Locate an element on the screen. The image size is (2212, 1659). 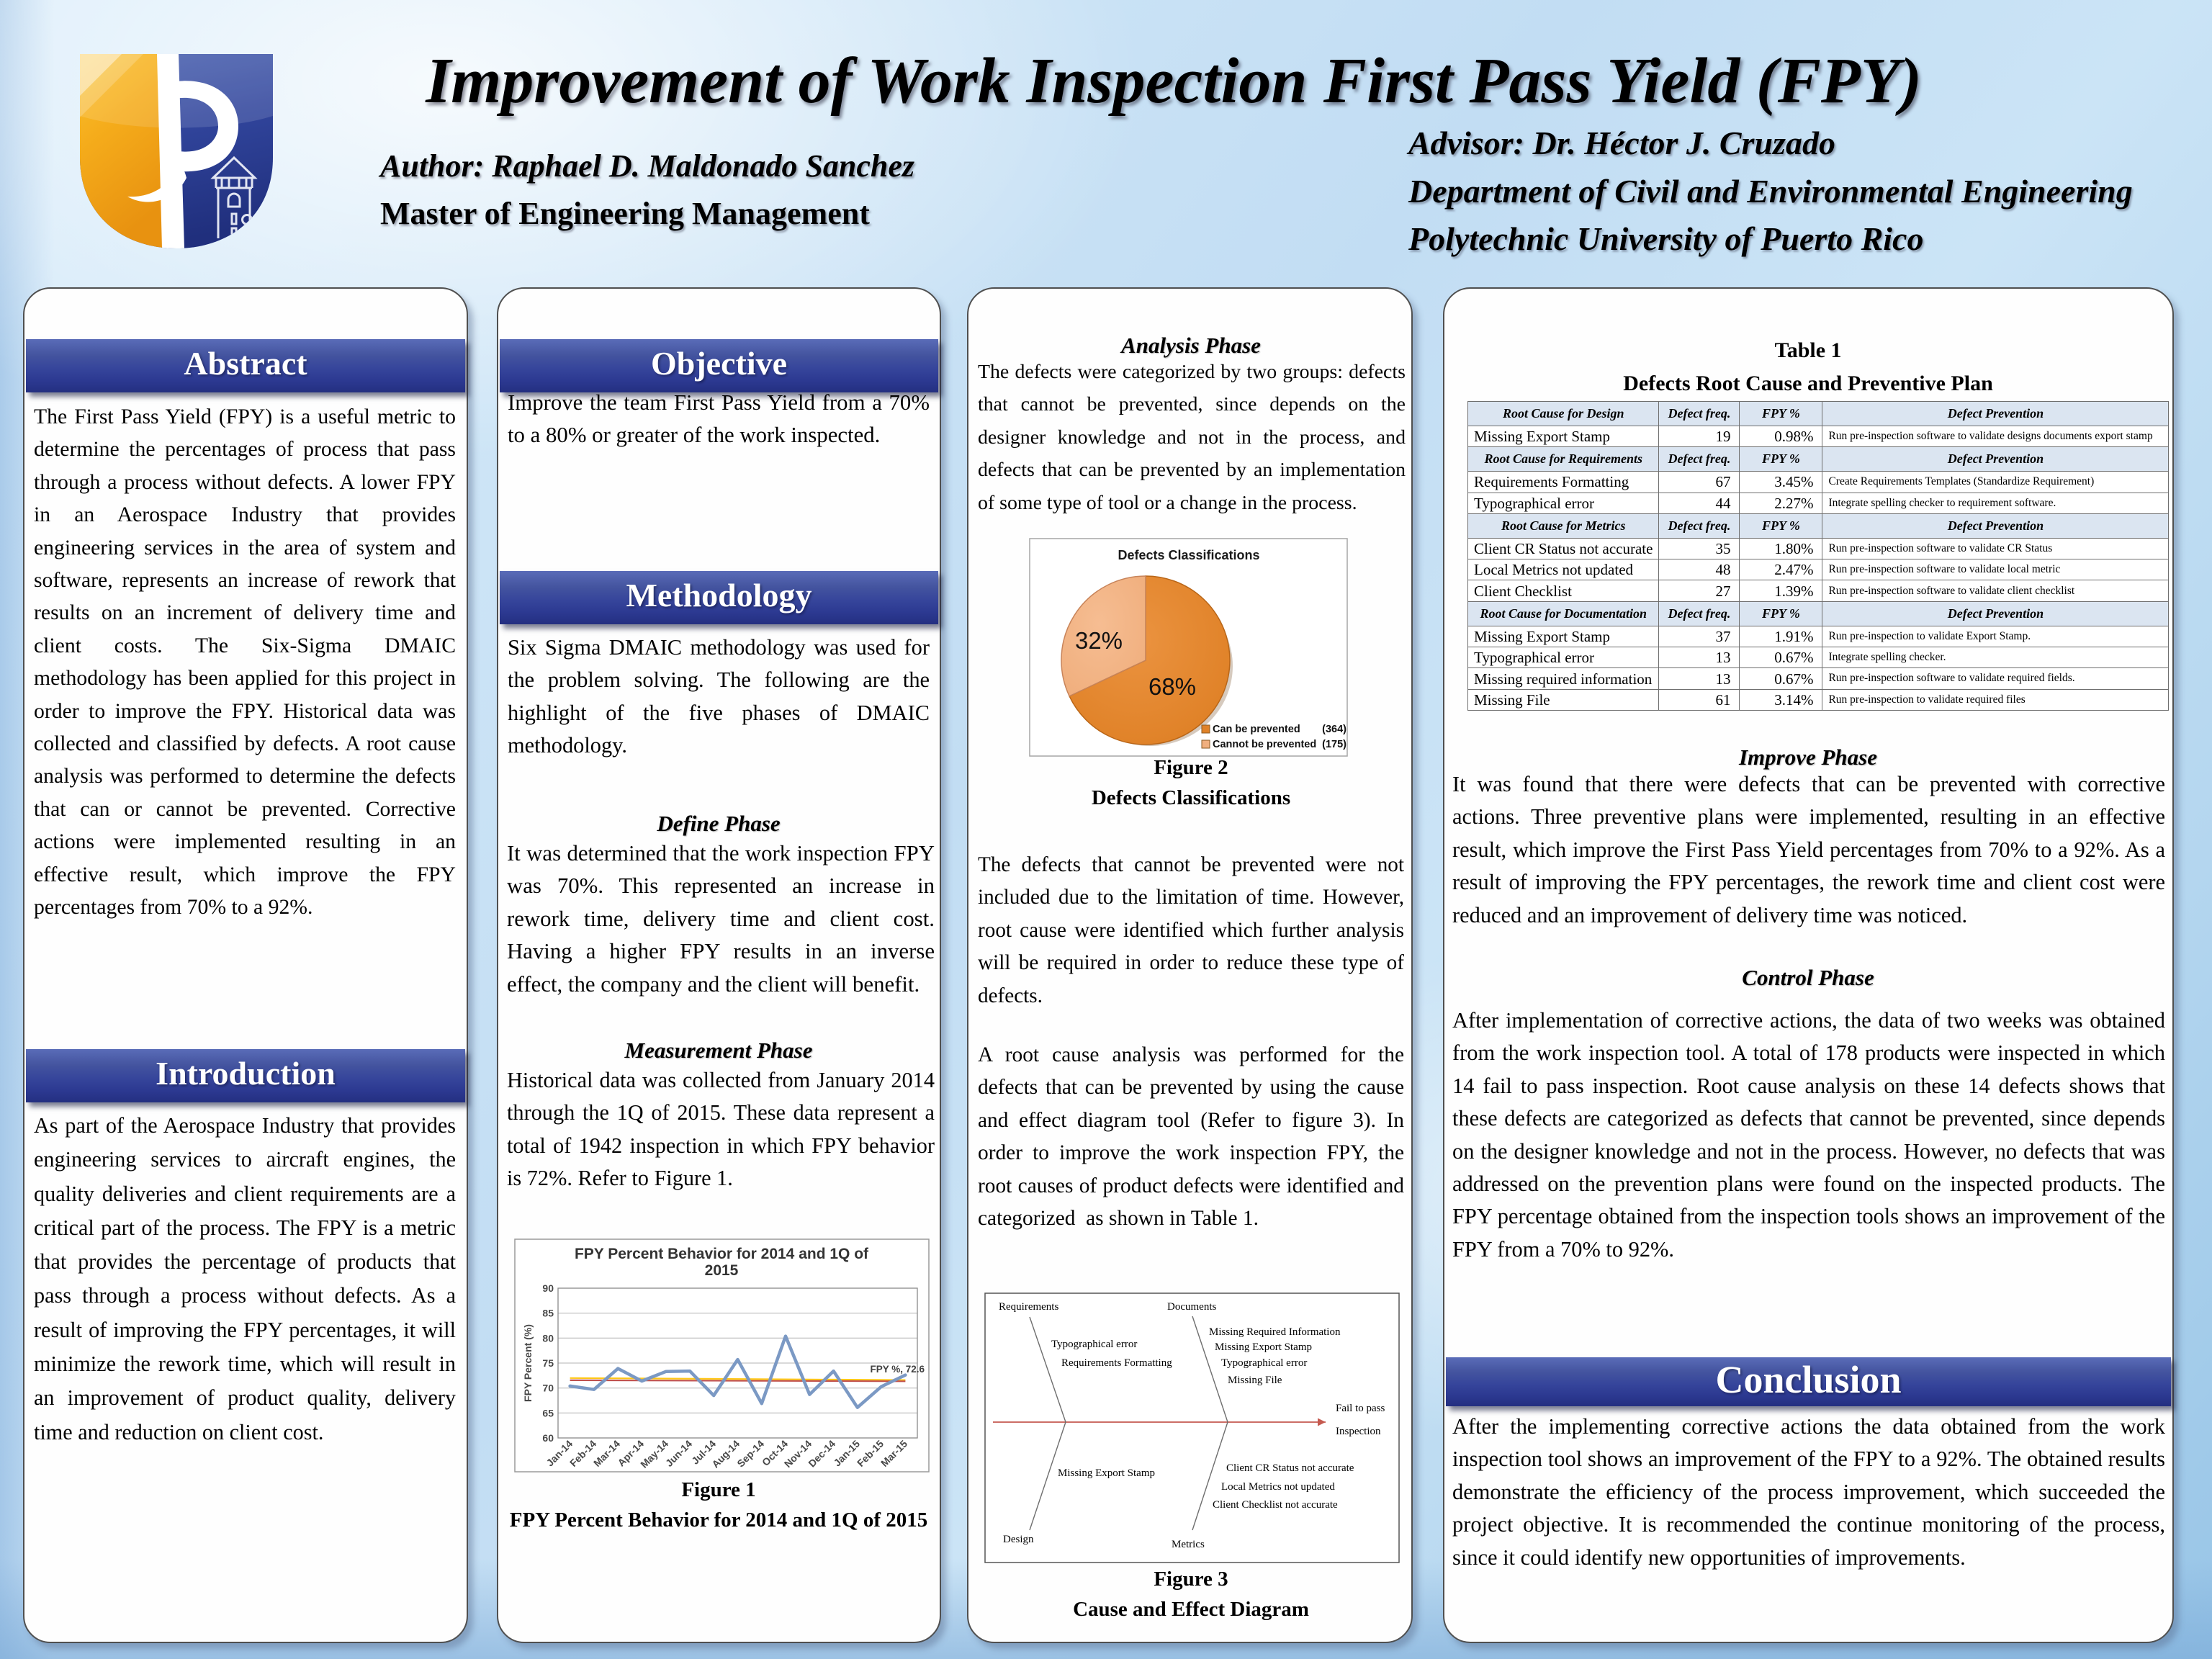
svg-text: 80 is located at coordinates (548, 1338).